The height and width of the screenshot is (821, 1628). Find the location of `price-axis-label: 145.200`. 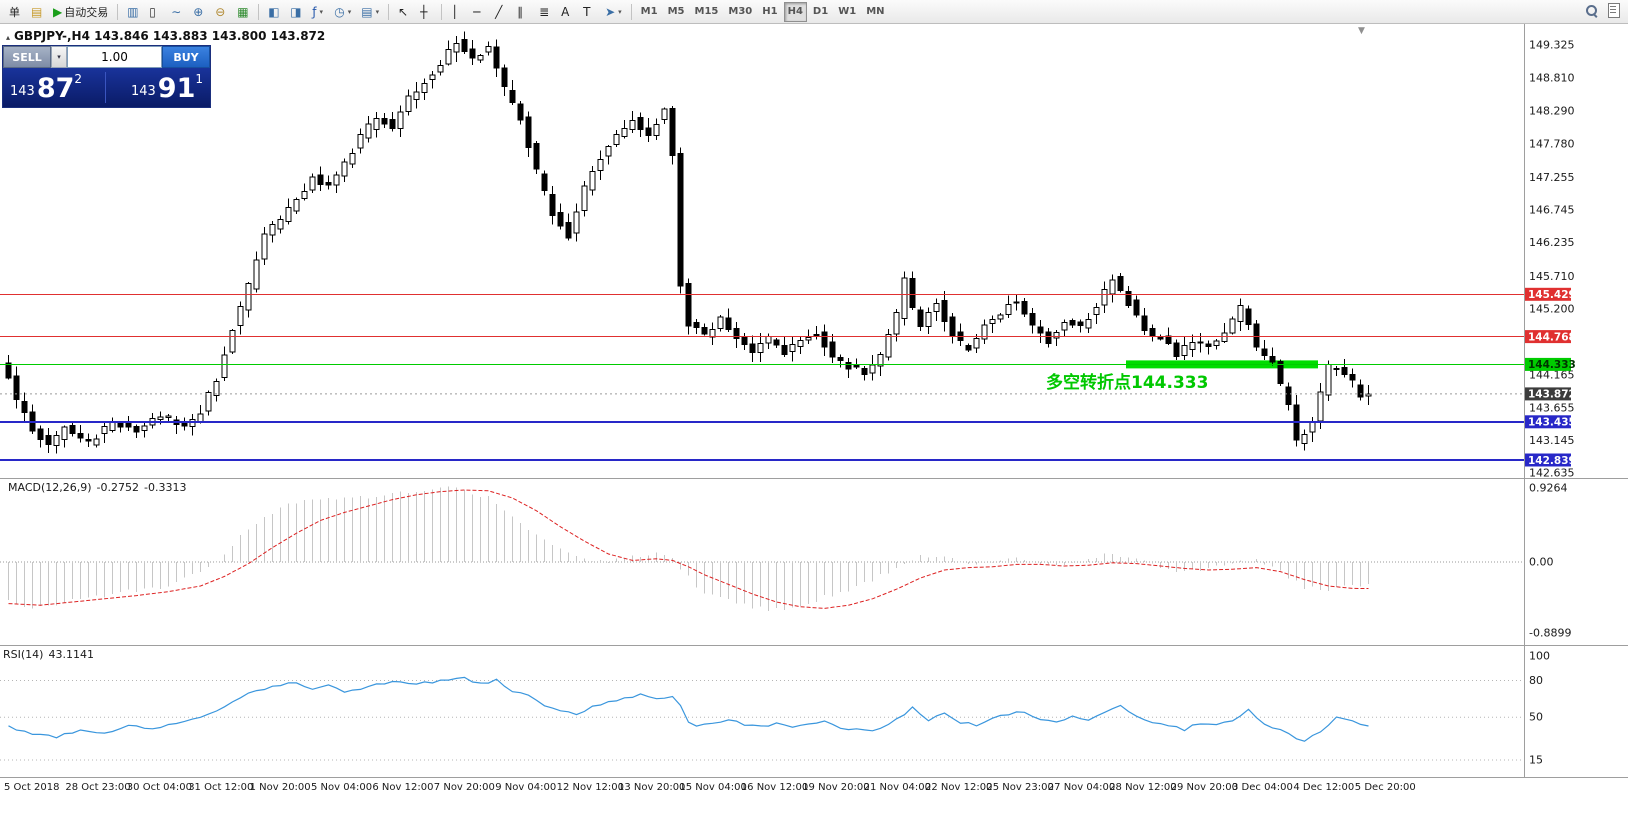

price-axis-label: 145.200 is located at coordinates (1552, 308).